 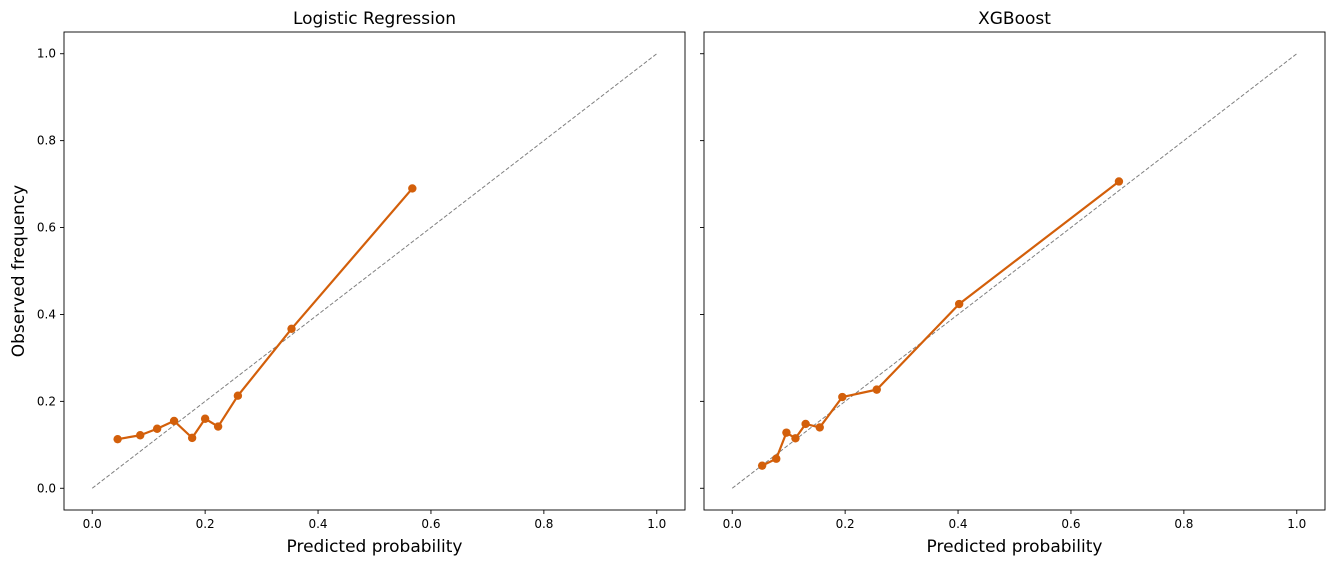 What do you see at coordinates (46, 401) in the screenshot?
I see `y-tick-label: 0.2` at bounding box center [46, 401].